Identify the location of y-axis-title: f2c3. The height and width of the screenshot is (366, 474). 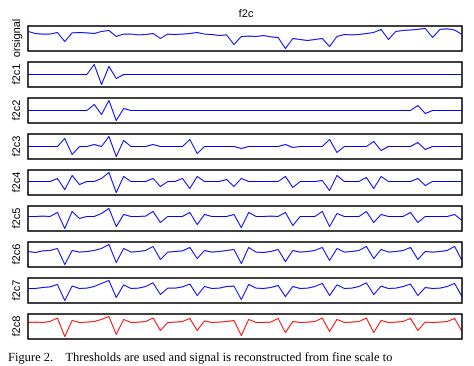
(17, 146).